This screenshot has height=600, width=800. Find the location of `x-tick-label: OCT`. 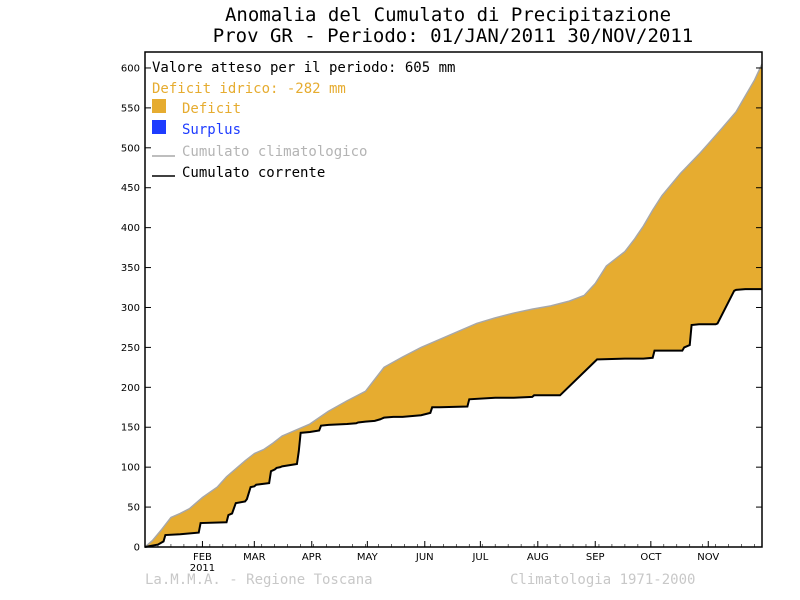

x-tick-label: OCT is located at coordinates (651, 557).